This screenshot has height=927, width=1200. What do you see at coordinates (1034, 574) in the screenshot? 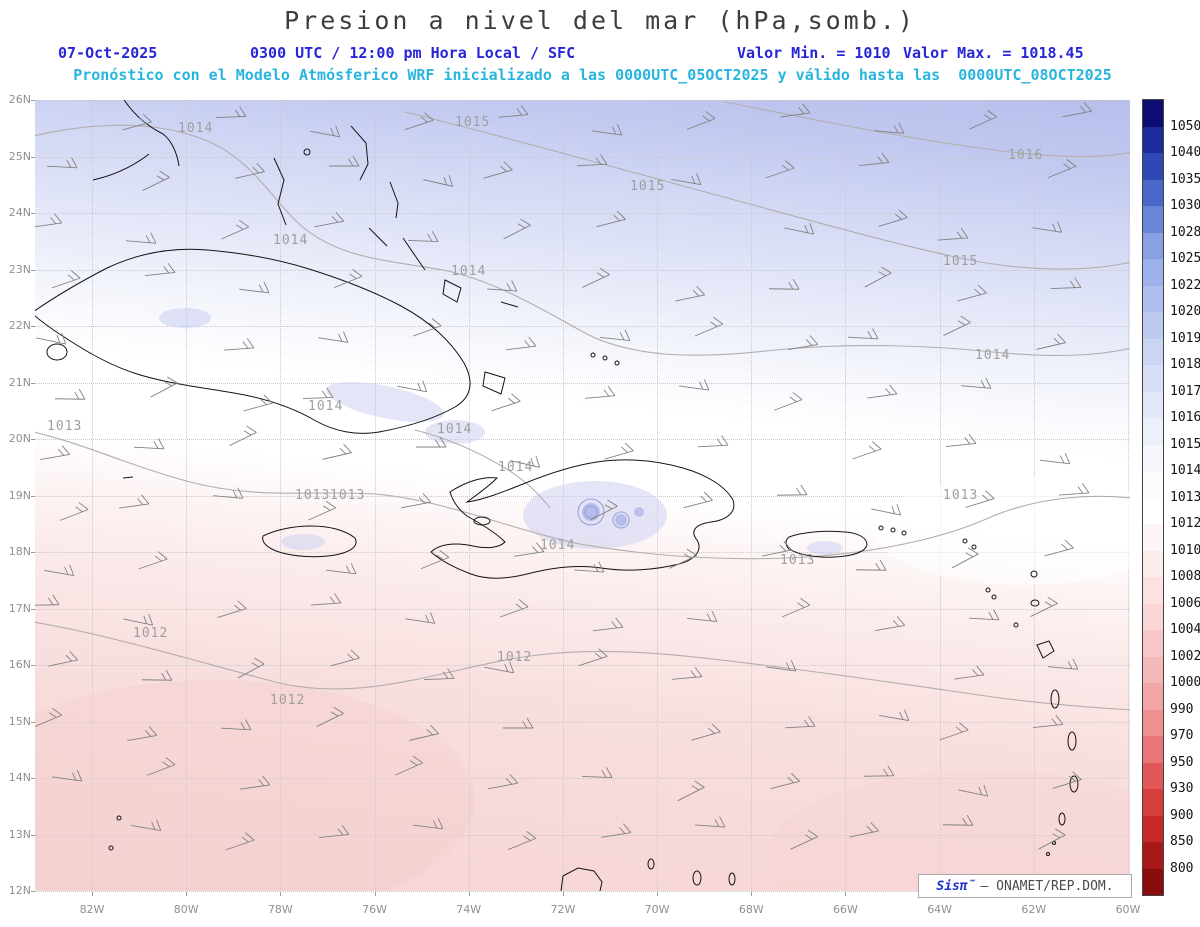
I see `barbuda` at bounding box center [1034, 574].